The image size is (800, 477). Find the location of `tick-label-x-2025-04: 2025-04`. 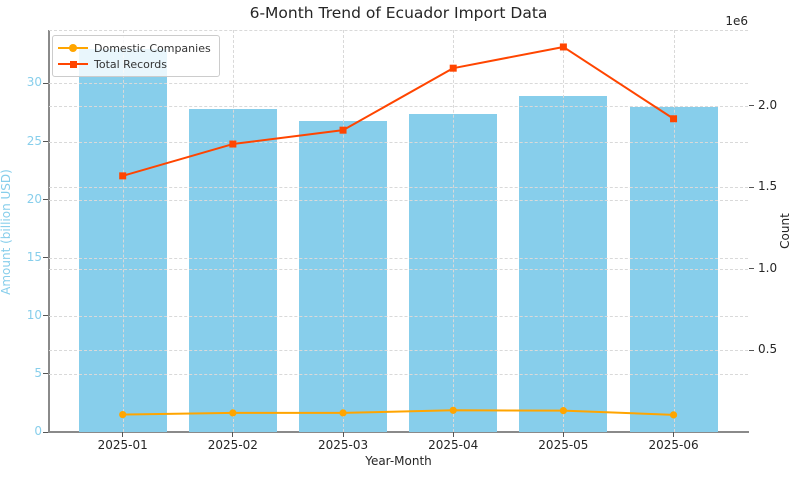

tick-label-x-2025-04: 2025-04 is located at coordinates (453, 445).